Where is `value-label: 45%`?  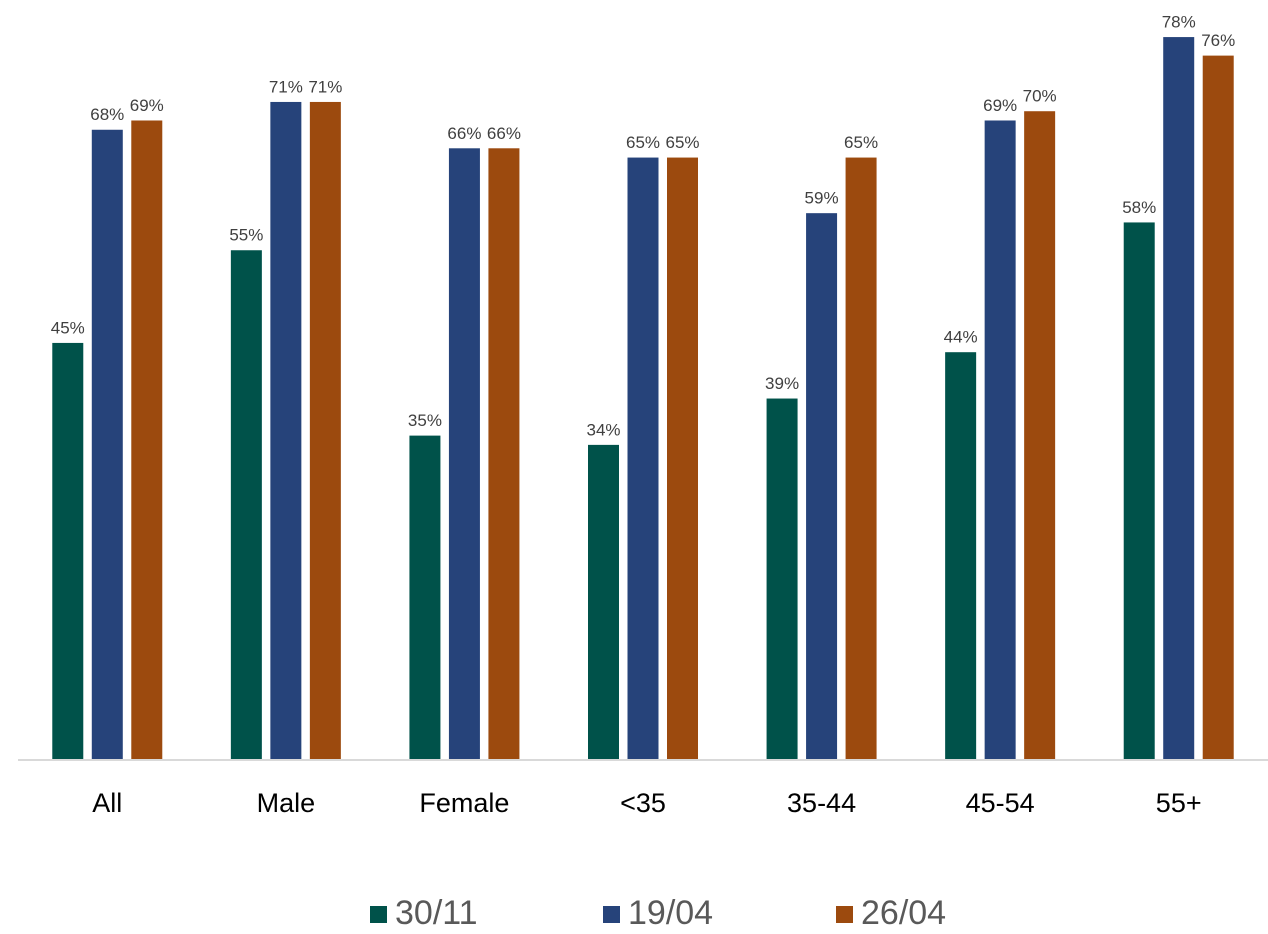 value-label: 45% is located at coordinates (68, 327).